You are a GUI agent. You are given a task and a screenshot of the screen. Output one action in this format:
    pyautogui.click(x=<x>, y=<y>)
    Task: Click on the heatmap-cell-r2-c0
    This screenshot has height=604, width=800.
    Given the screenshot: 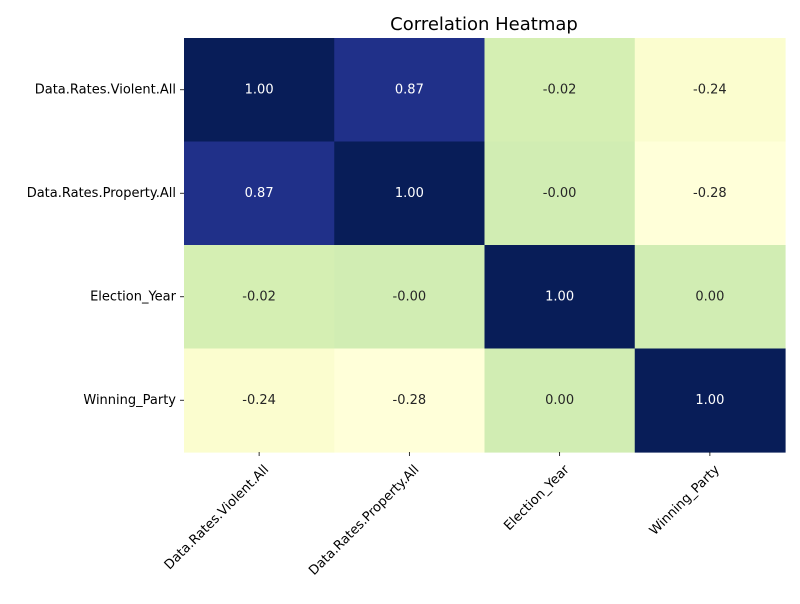 What is the action you would take?
    pyautogui.click(x=259, y=297)
    